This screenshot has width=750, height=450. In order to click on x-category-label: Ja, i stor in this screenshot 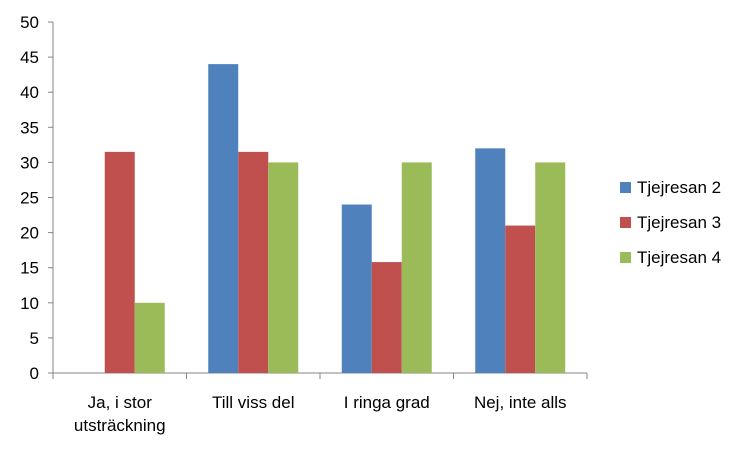, I will do `click(120, 402)`.